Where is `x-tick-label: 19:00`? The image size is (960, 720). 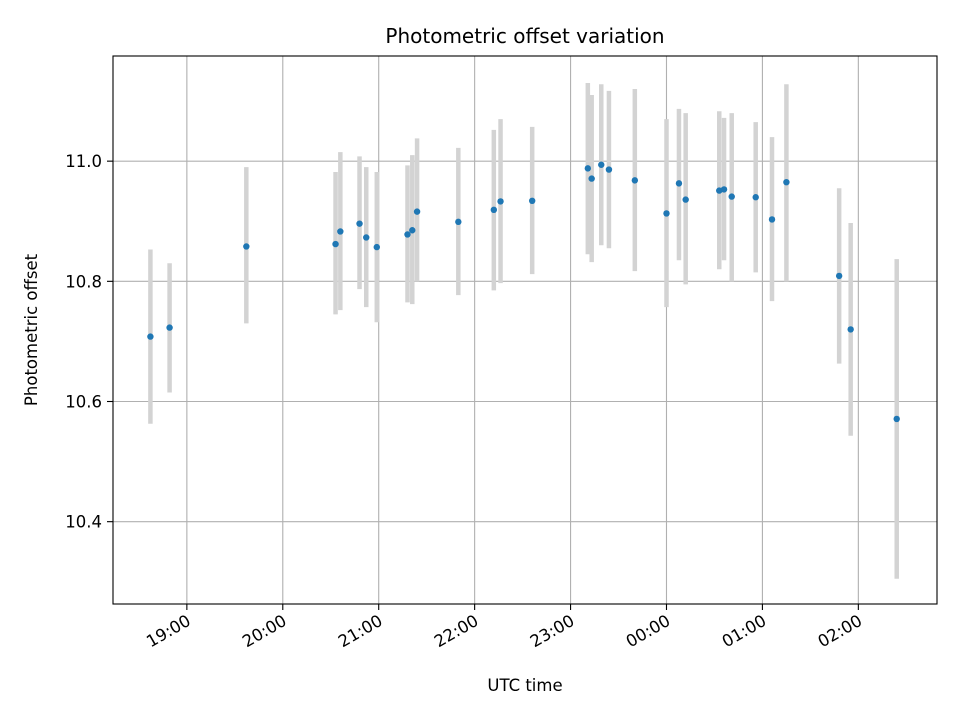 x-tick-label: 19:00 is located at coordinates (168, 631).